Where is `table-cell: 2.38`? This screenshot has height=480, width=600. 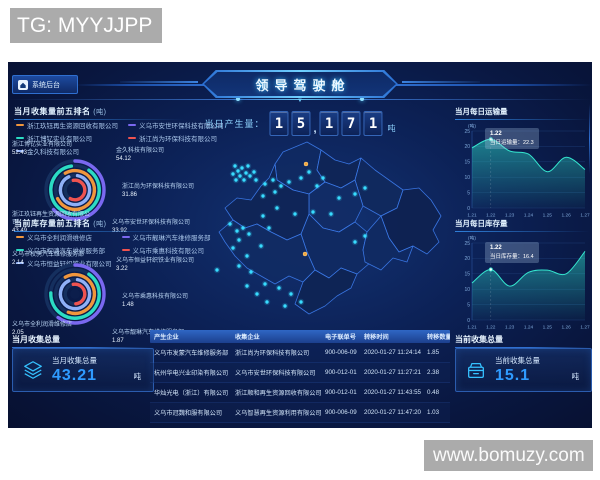 table-cell: 2.38 is located at coordinates (433, 372).